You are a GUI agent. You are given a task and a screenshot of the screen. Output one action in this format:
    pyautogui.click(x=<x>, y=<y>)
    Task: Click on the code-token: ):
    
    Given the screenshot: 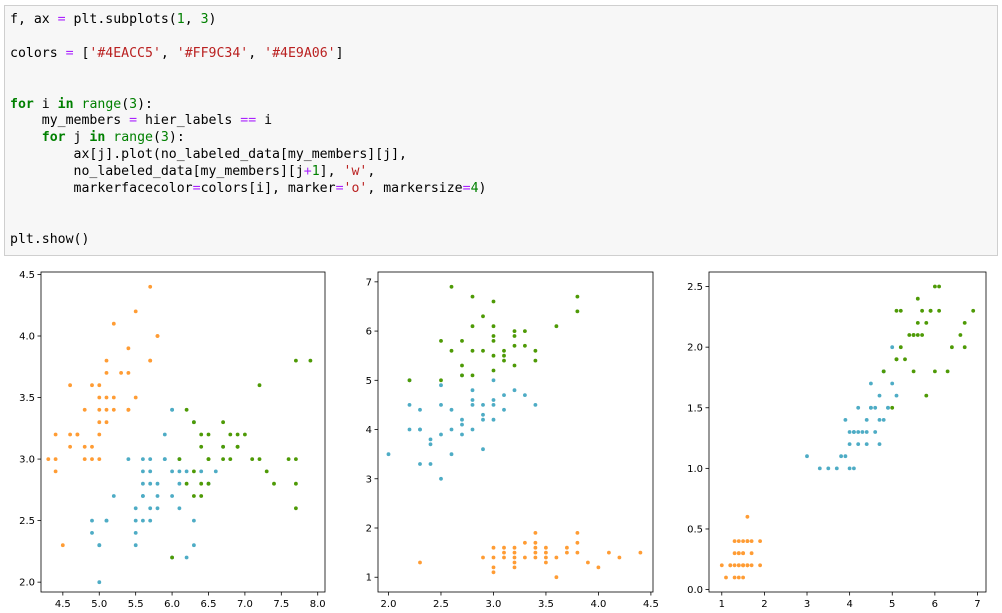 What is the action you would take?
    pyautogui.click(x=176, y=138)
    